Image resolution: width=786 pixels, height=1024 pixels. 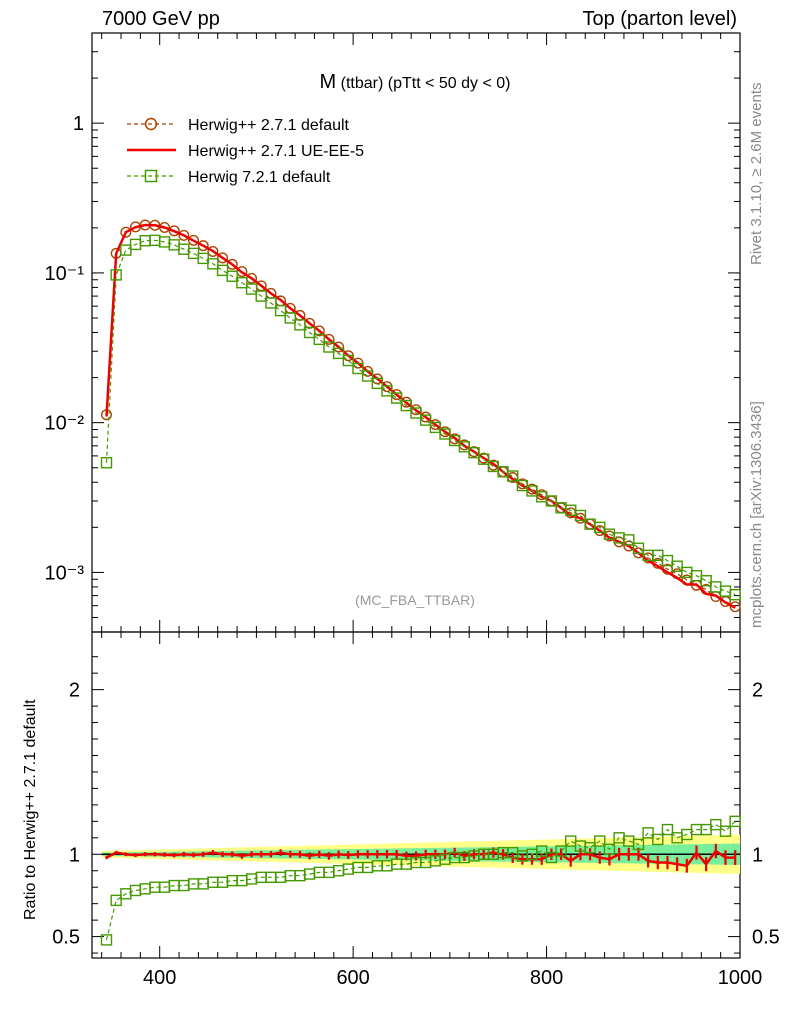 What do you see at coordinates (161, 19) in the screenshot?
I see `header-energy-label: 7000 GeV pp` at bounding box center [161, 19].